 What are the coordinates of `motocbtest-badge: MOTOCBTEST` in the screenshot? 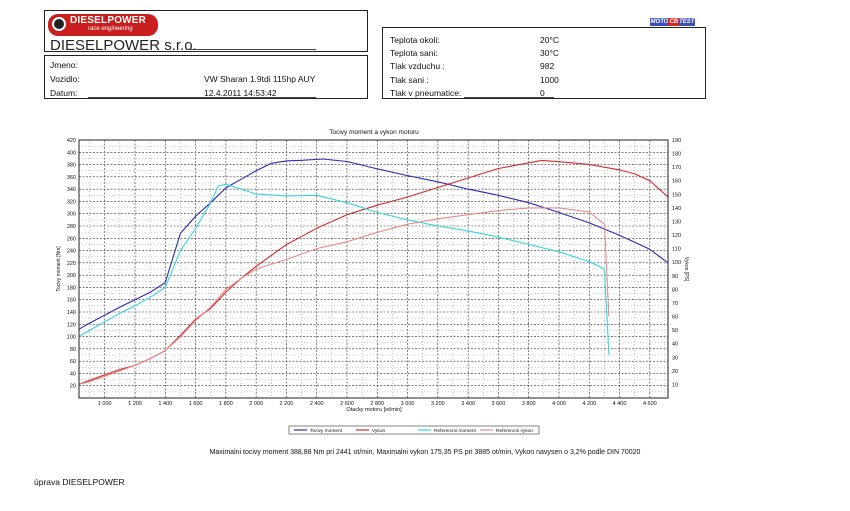 It's located at (672, 22).